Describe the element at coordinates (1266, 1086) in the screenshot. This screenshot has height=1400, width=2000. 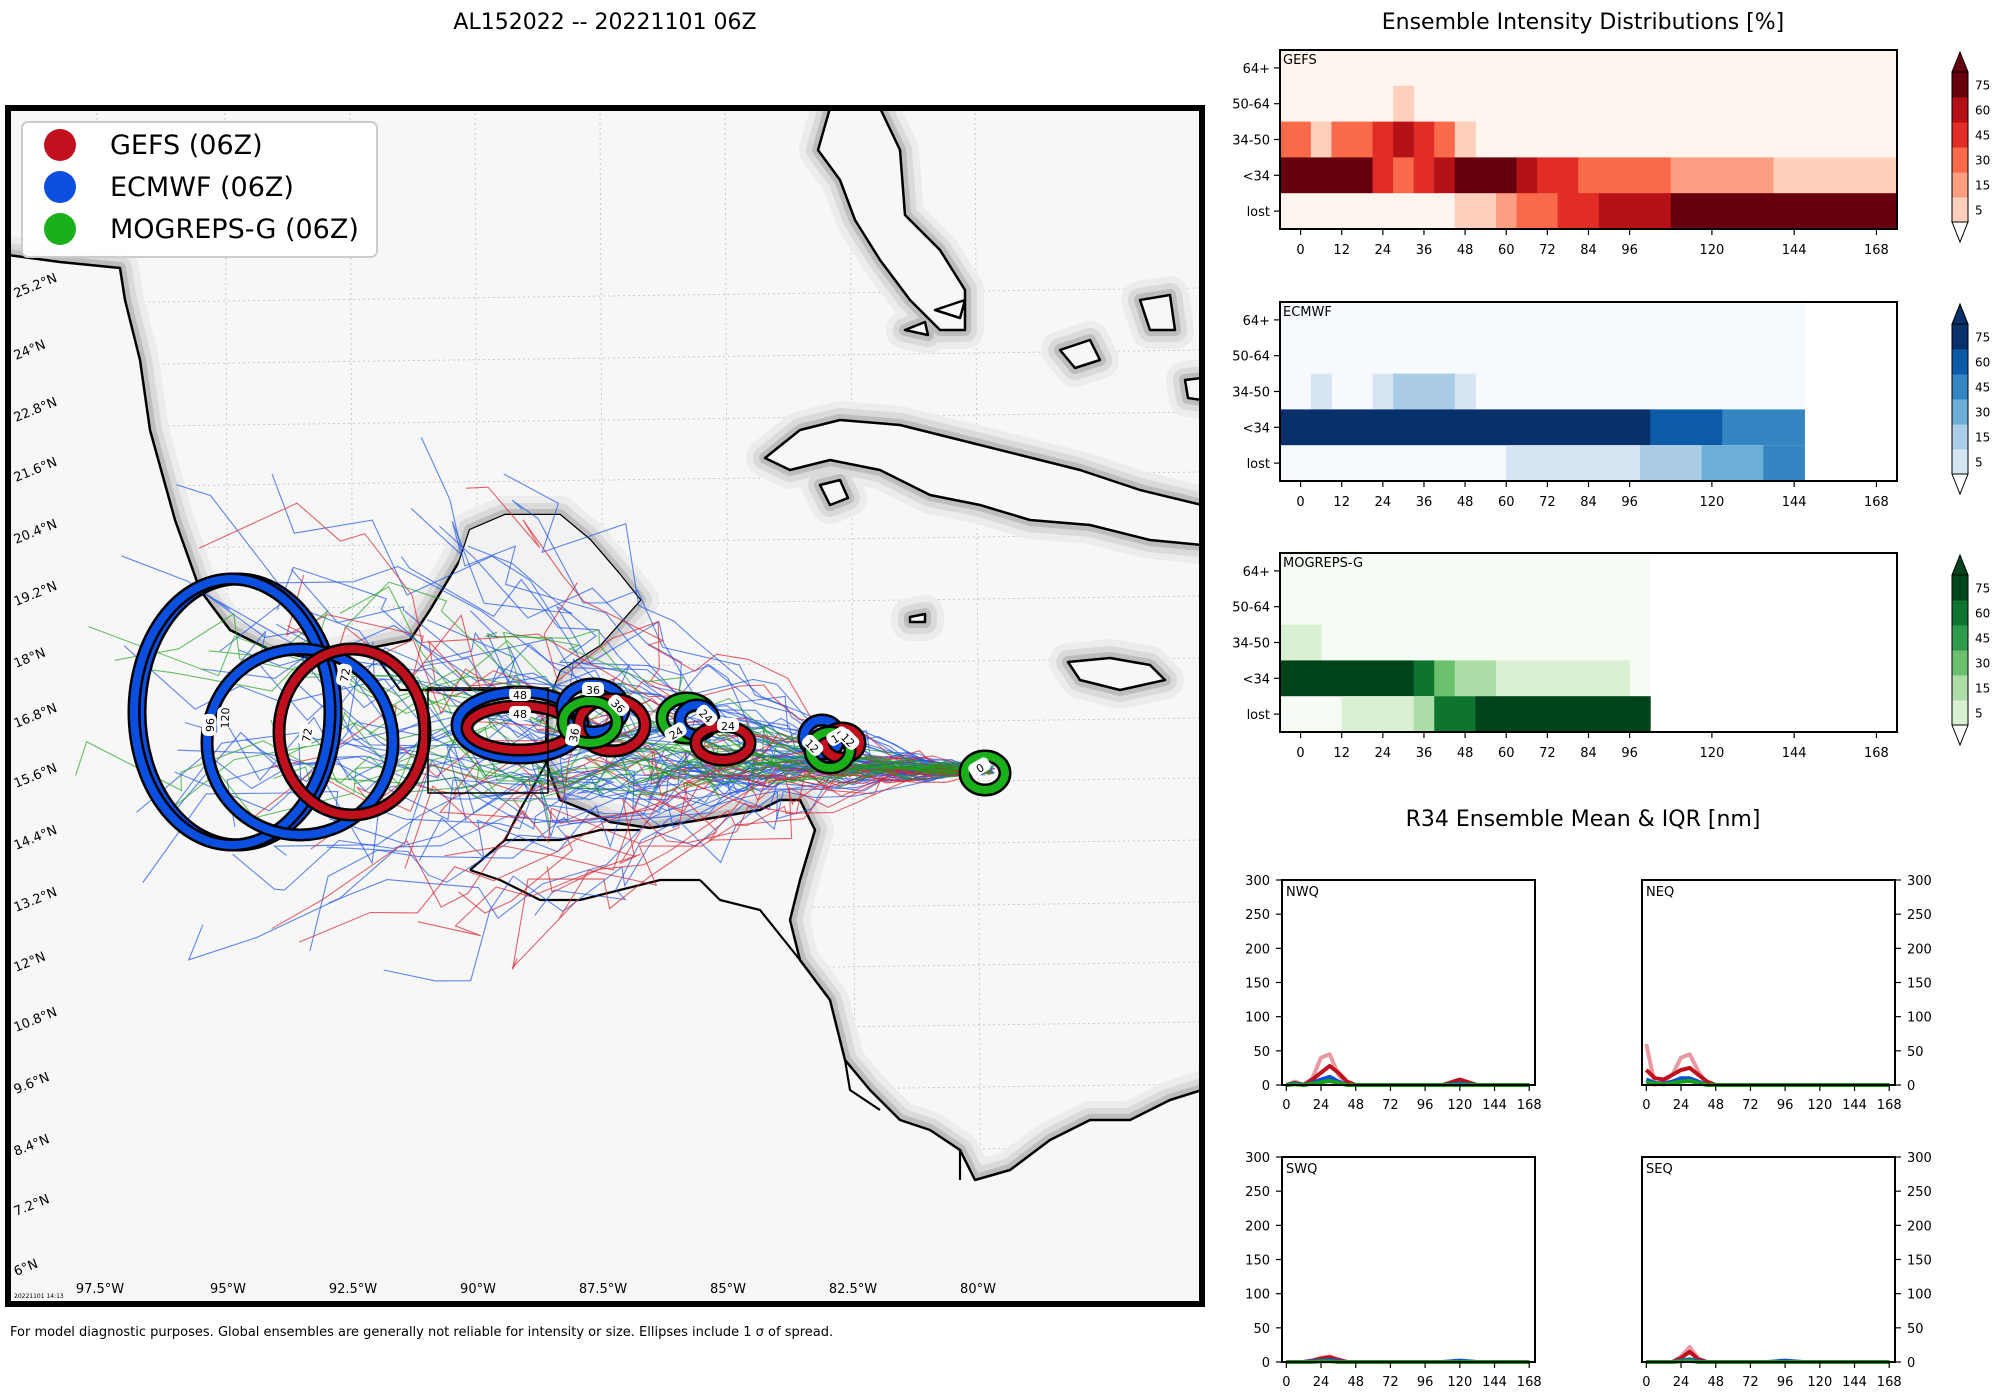
I see `r34-y-label: 0` at that location.